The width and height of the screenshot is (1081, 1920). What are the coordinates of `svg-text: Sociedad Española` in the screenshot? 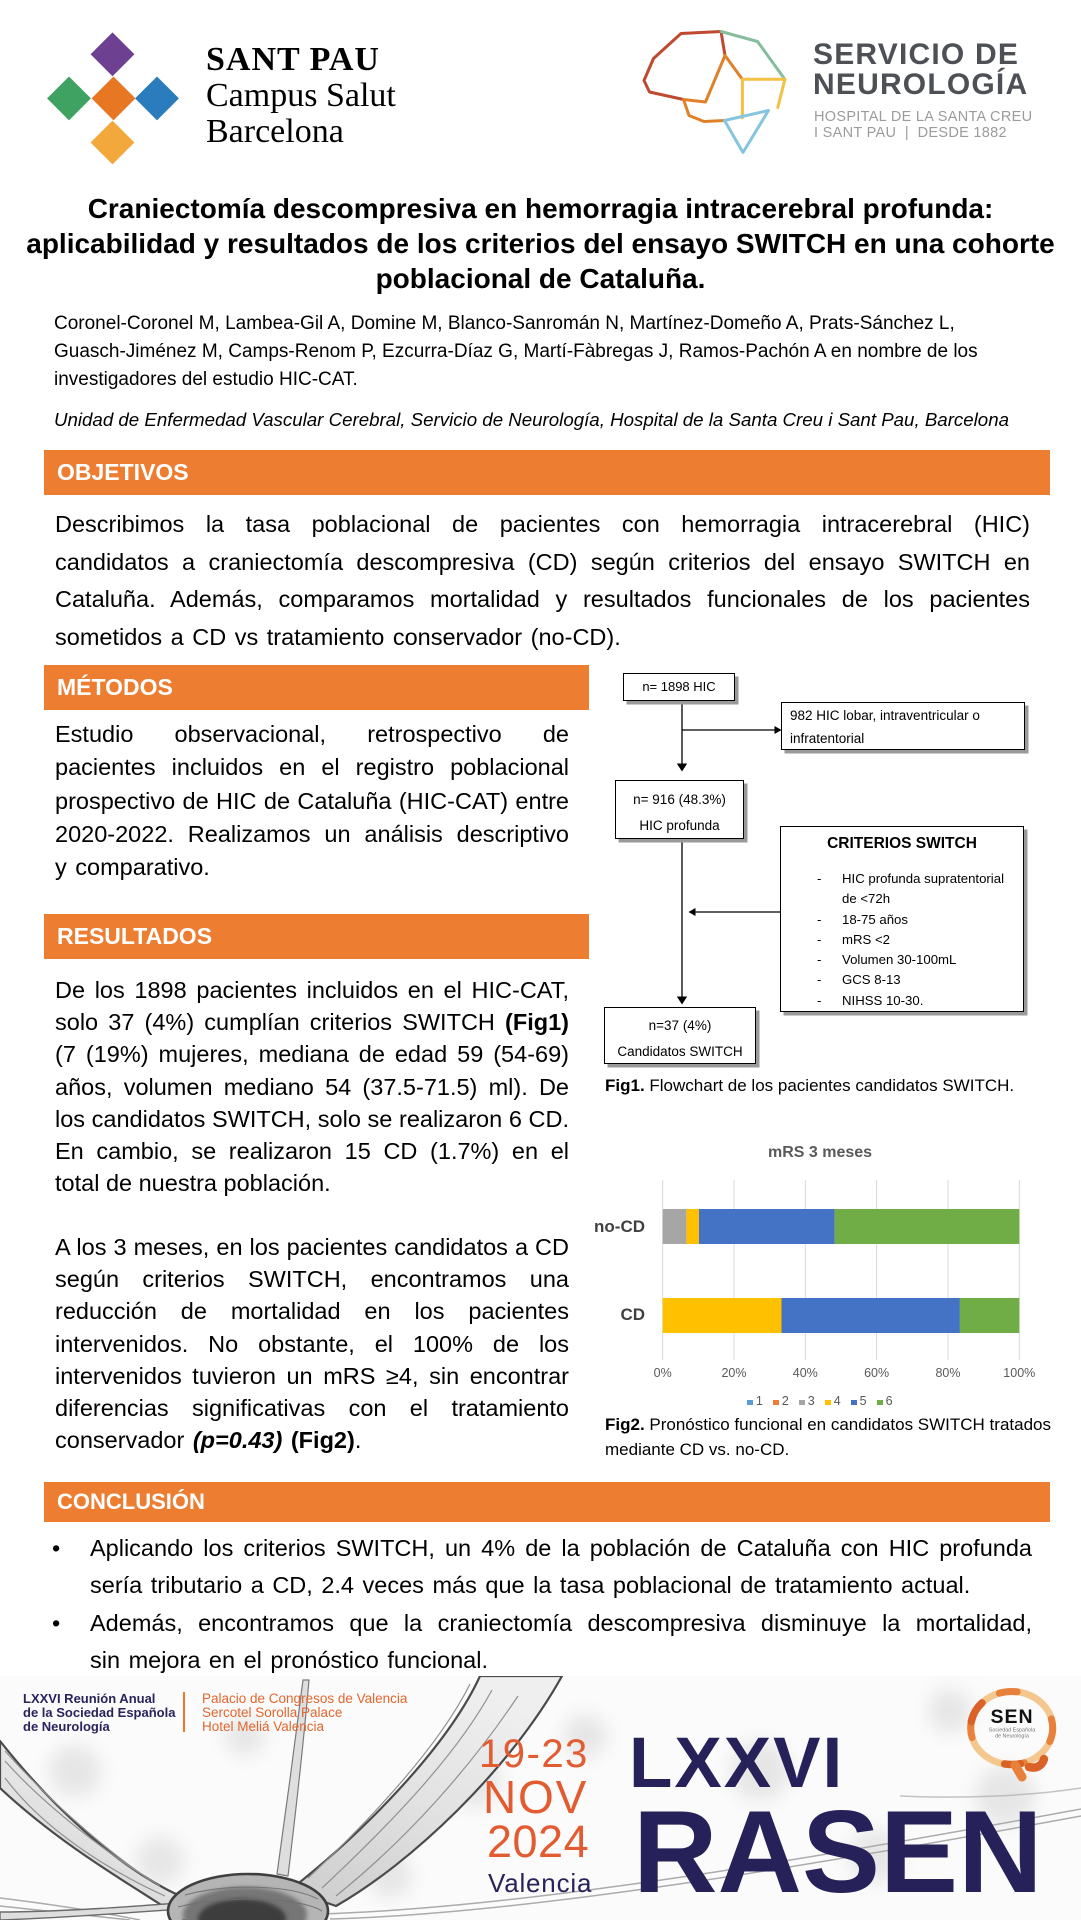 It's located at (1012, 1731).